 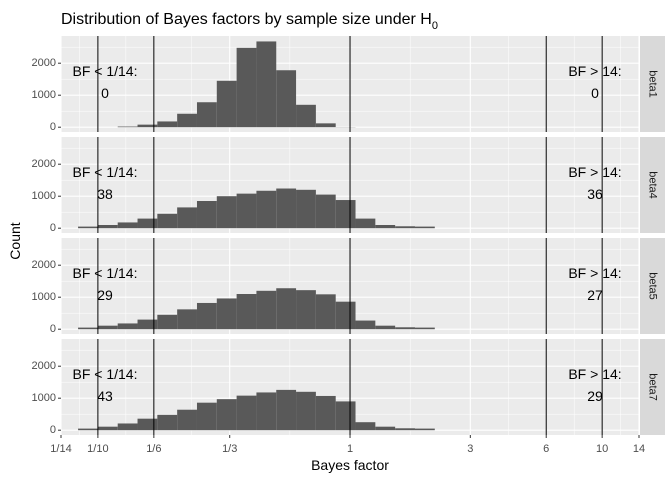 What do you see at coordinates (653, 185) in the screenshot?
I see `facet-strip-label: beta4` at bounding box center [653, 185].